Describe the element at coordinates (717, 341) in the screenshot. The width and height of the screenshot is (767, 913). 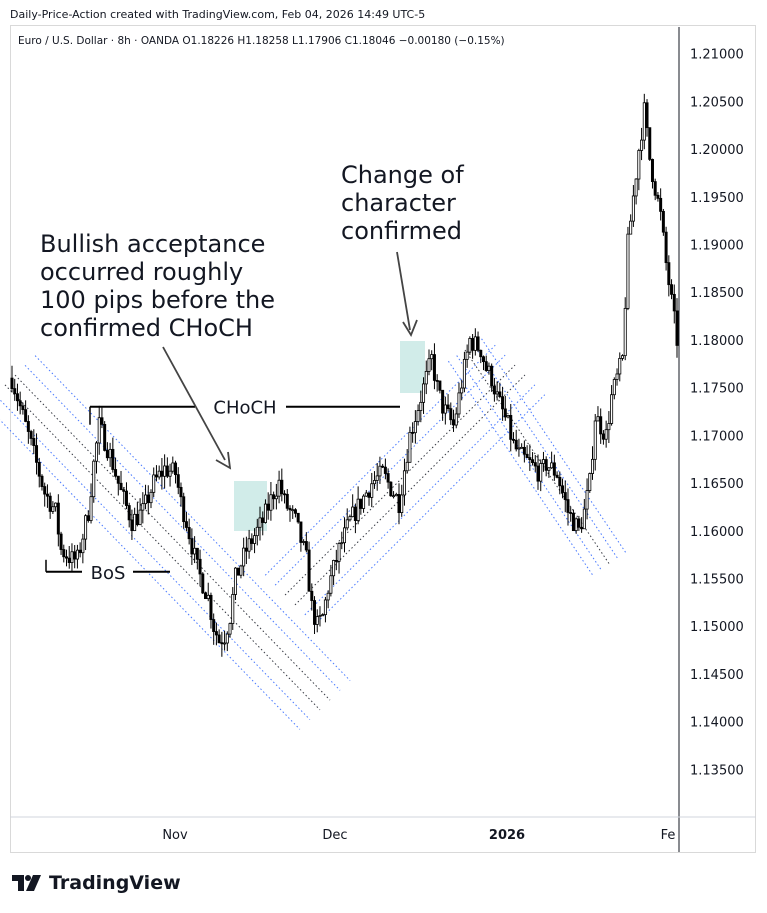
I see `price-tick-label: 1.18000` at that location.